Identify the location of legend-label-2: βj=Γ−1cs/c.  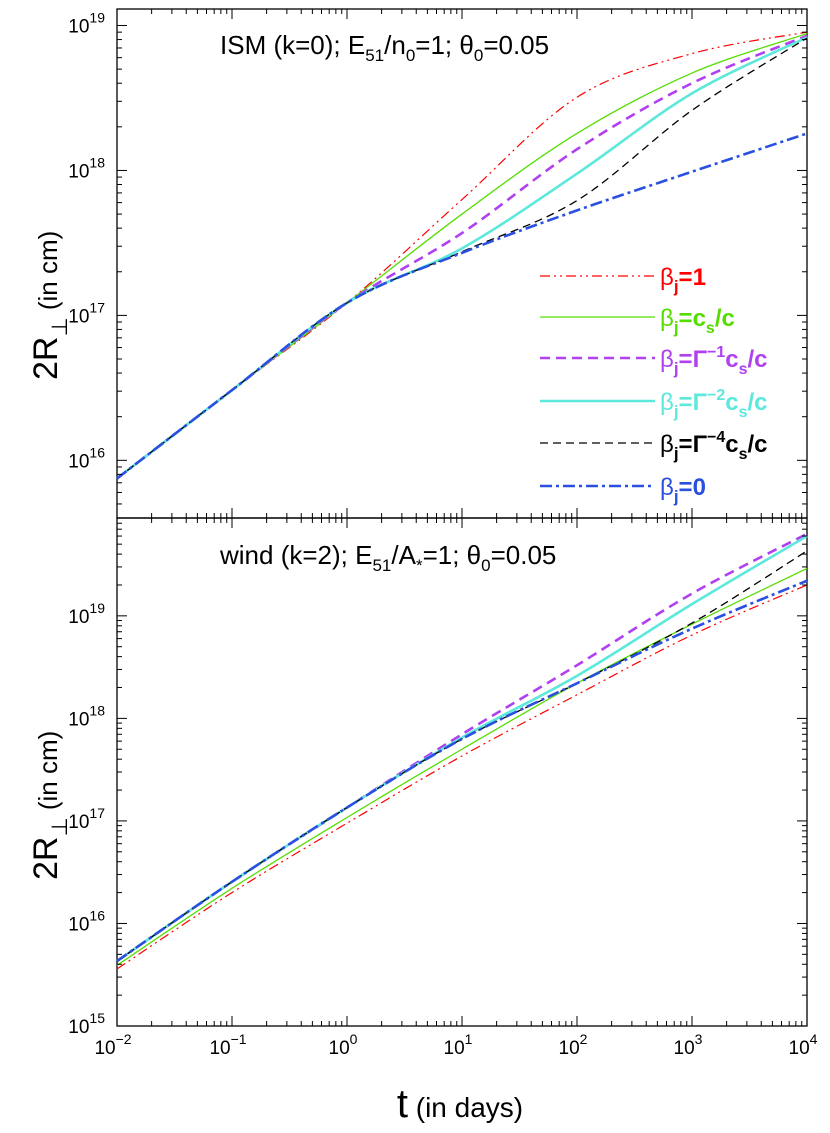
(714, 361).